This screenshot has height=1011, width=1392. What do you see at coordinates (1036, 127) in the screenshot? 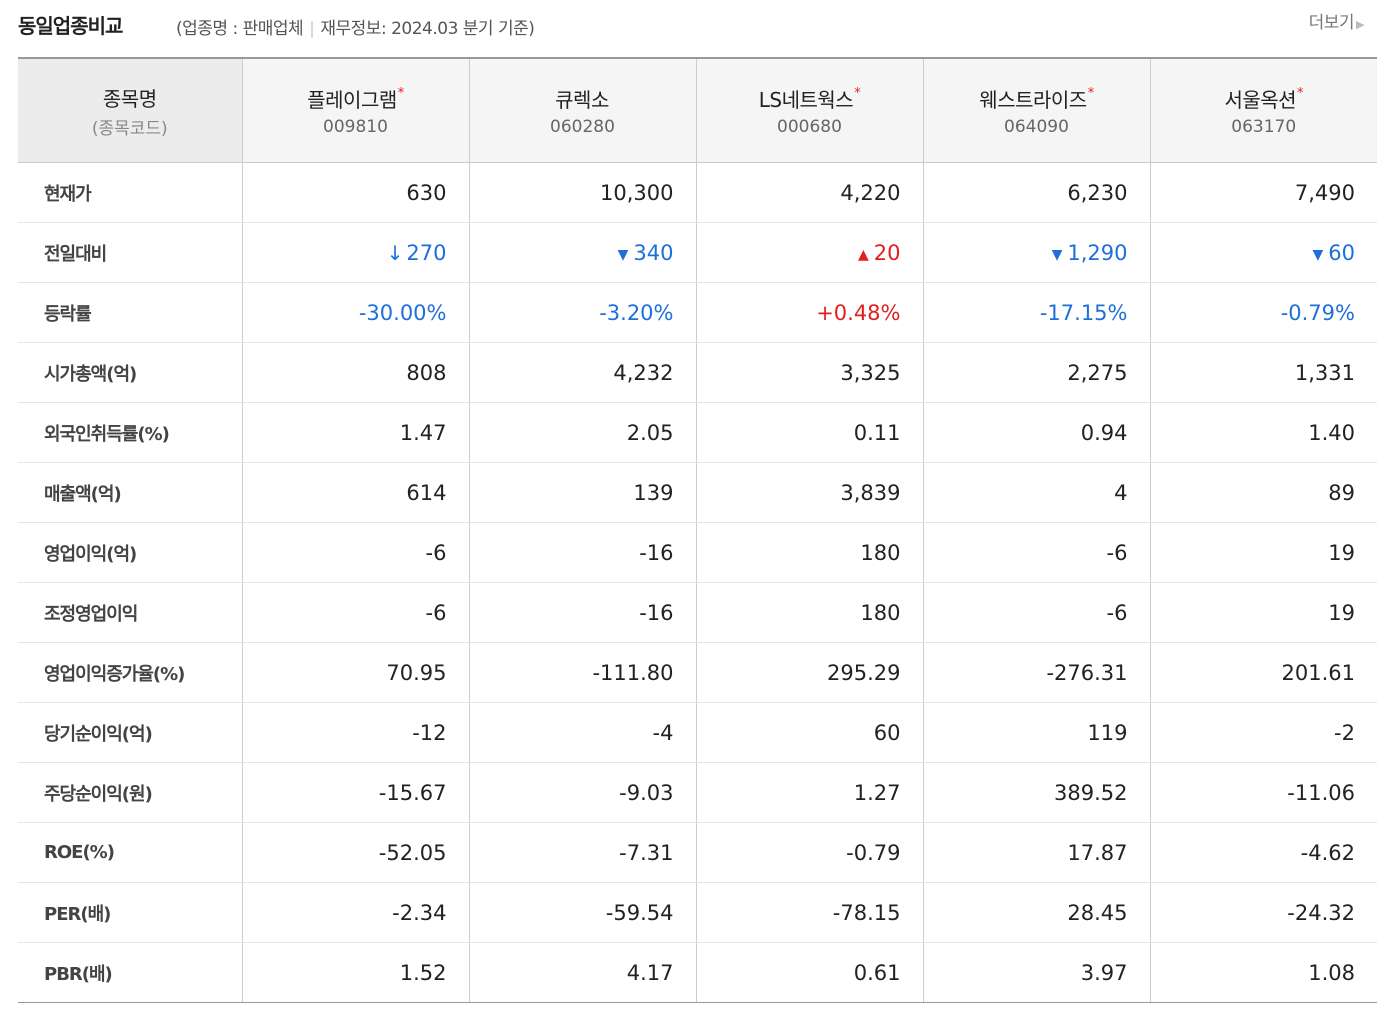
I see `company-code: 064090` at bounding box center [1036, 127].